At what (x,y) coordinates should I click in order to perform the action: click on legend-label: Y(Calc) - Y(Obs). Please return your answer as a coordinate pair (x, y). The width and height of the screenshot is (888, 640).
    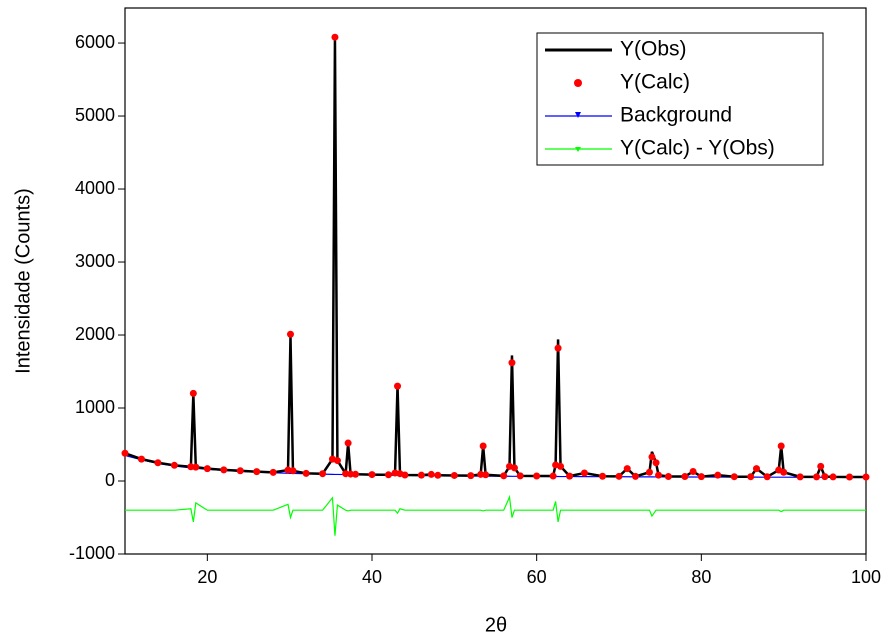
    Looking at the image, I should click on (697, 148).